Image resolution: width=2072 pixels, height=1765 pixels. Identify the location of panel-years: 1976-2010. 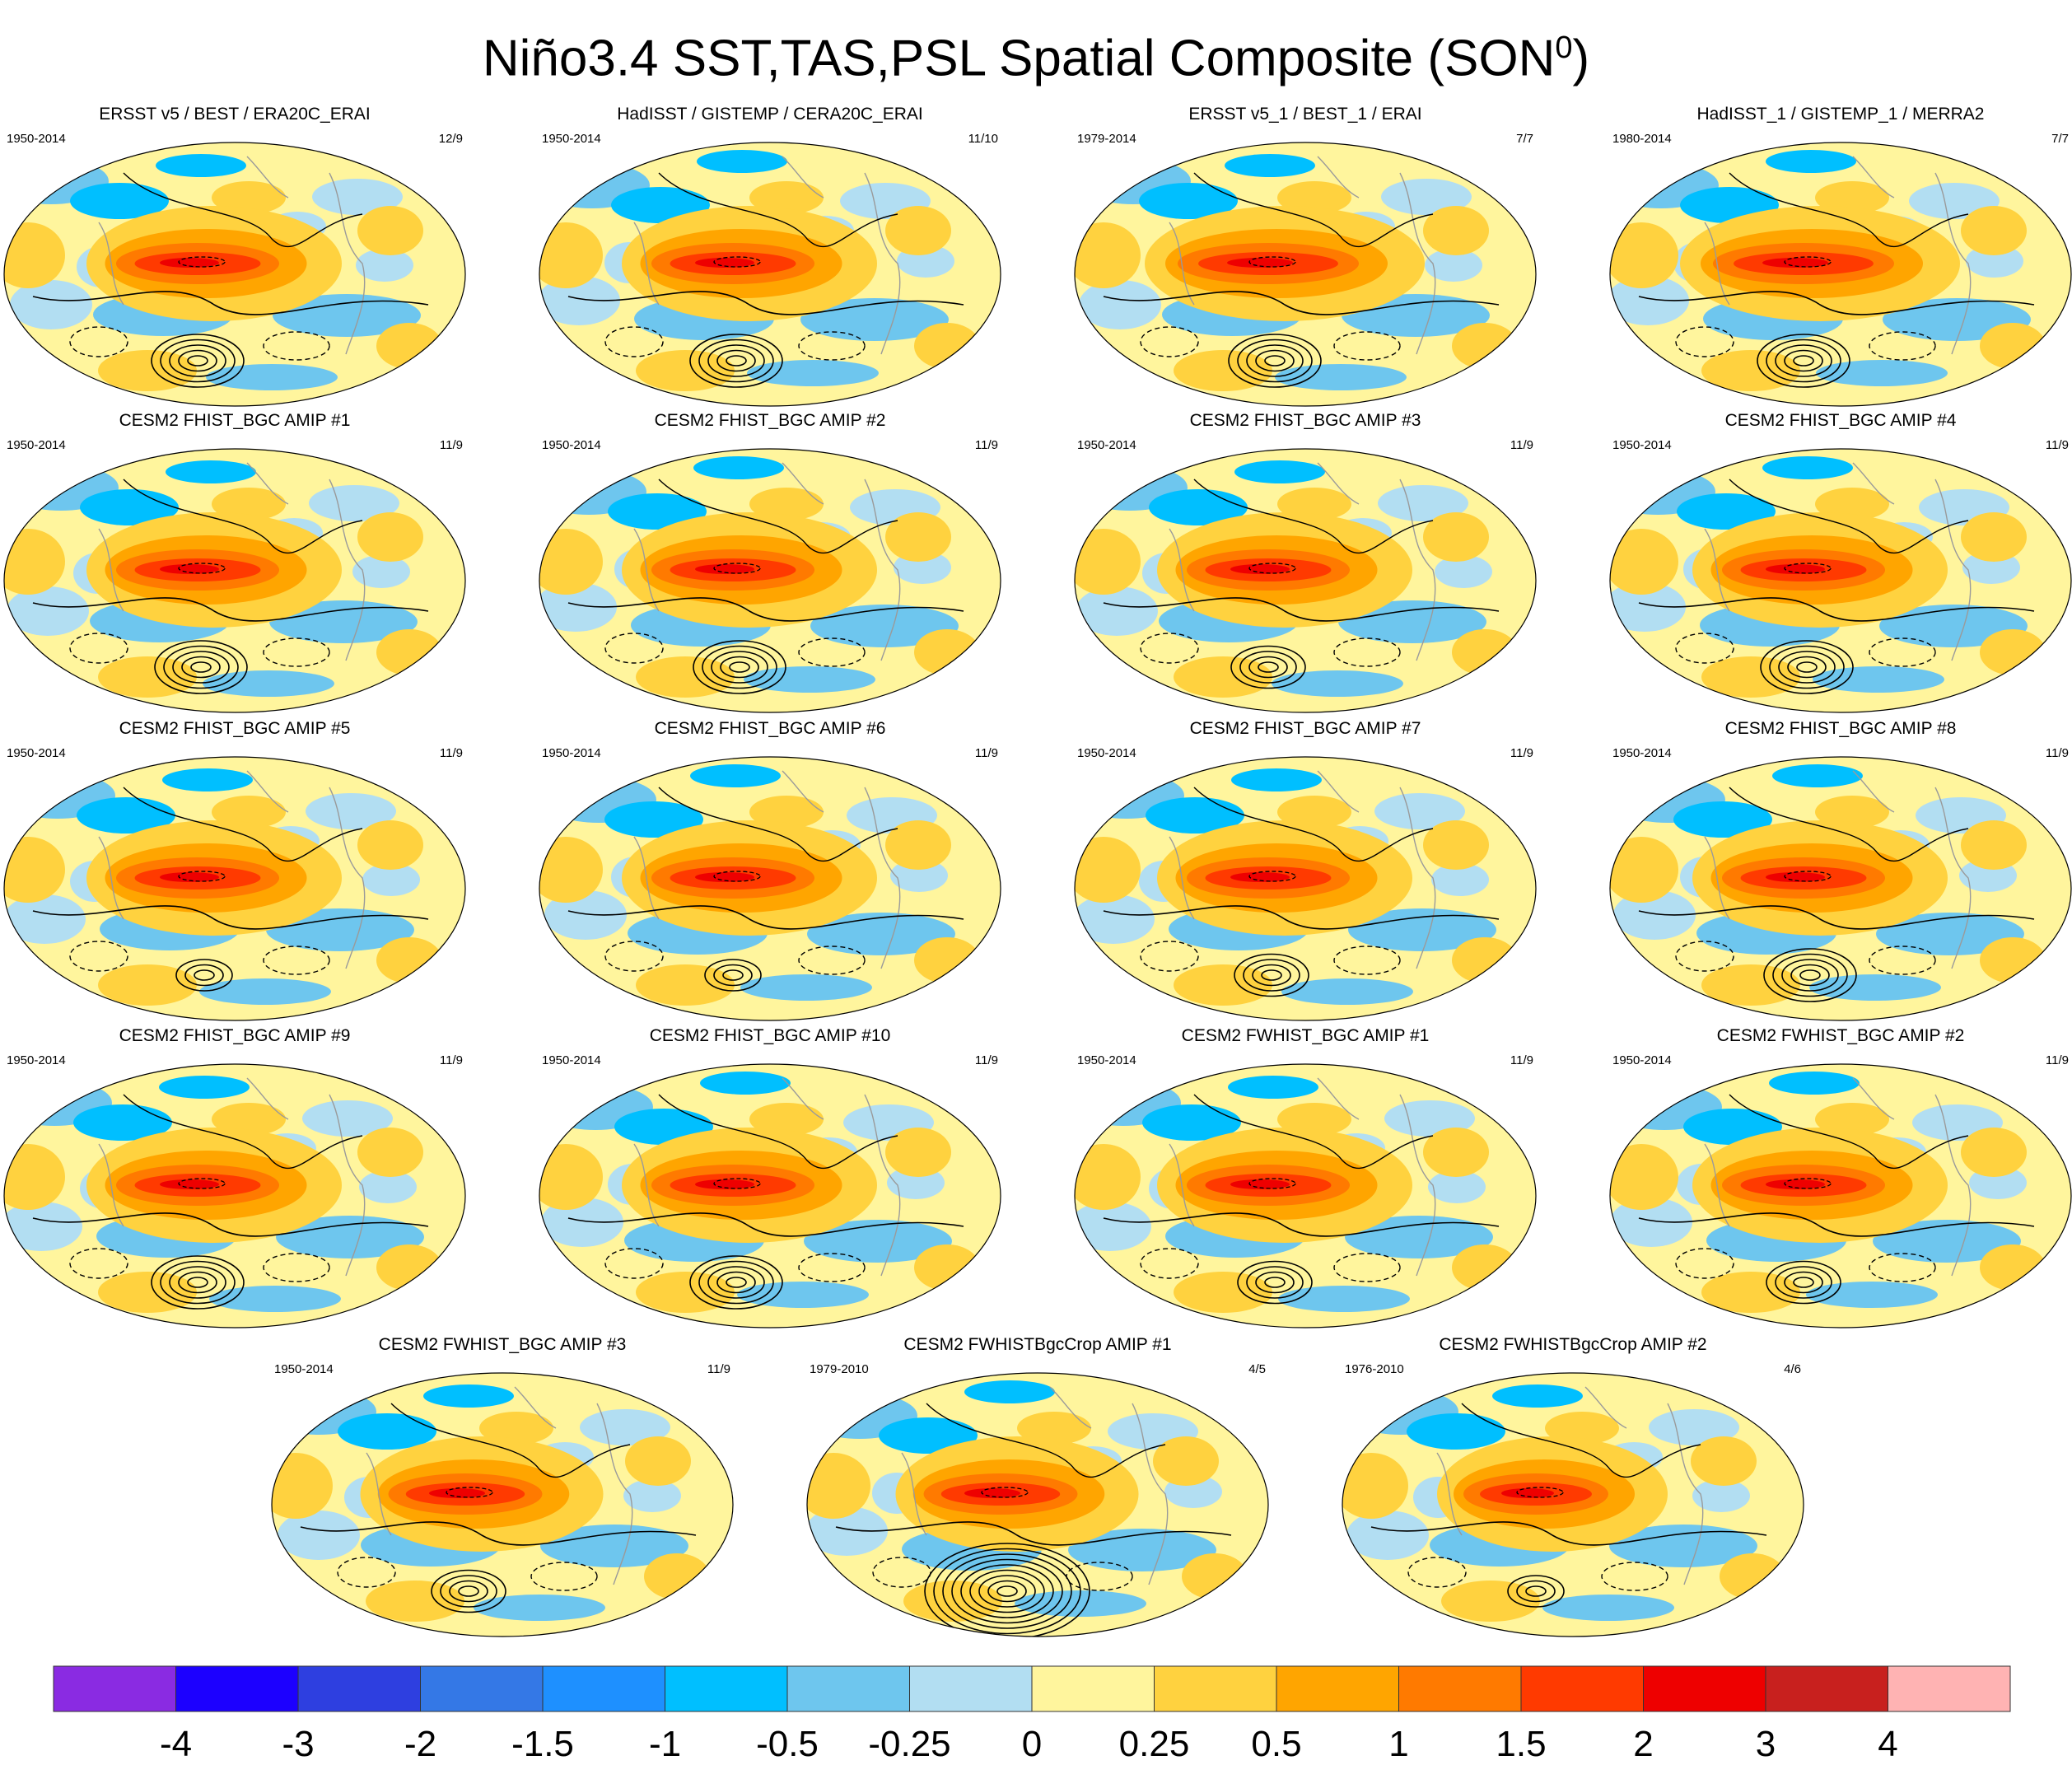
(1374, 1369).